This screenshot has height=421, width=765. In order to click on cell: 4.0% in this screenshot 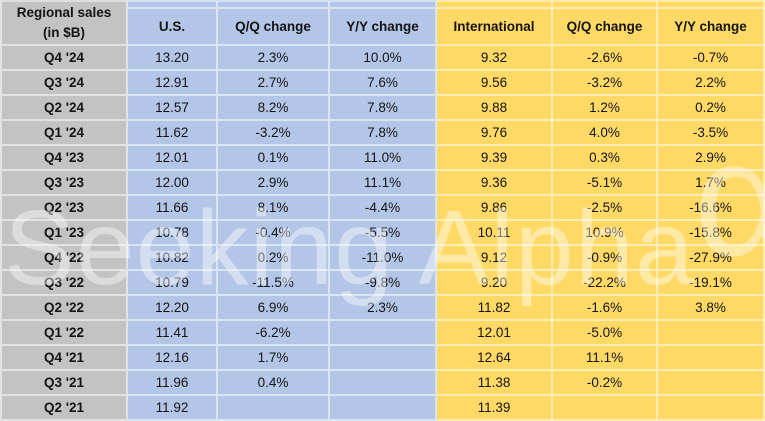, I will do `click(605, 133)`.